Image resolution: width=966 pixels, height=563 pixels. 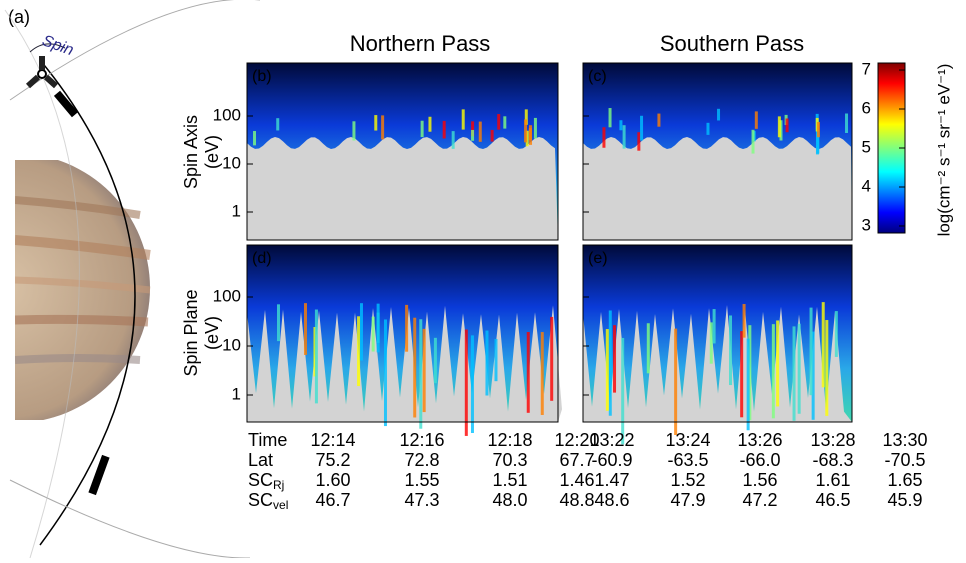 I want to click on panel-label: (c), so click(x=597, y=76).